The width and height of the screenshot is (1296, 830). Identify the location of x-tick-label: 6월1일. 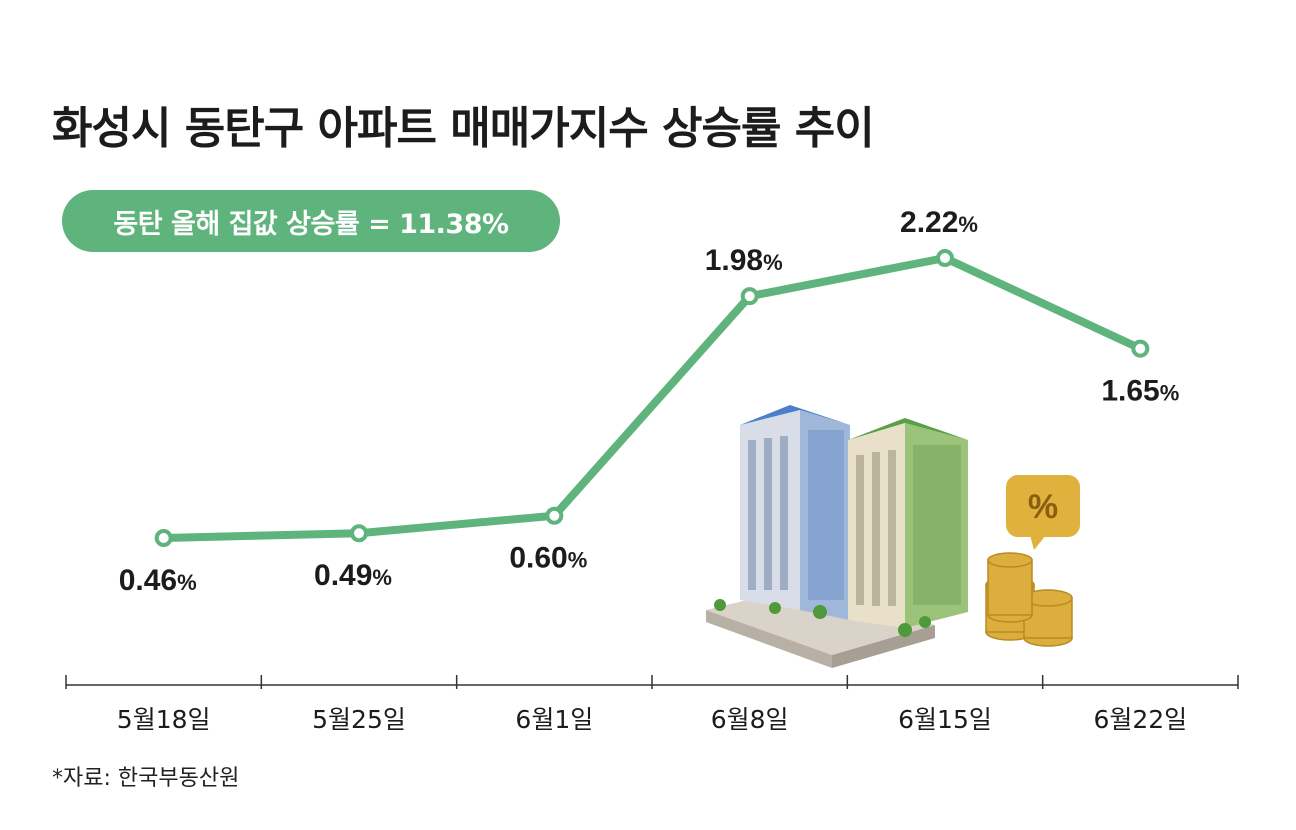
(554, 719).